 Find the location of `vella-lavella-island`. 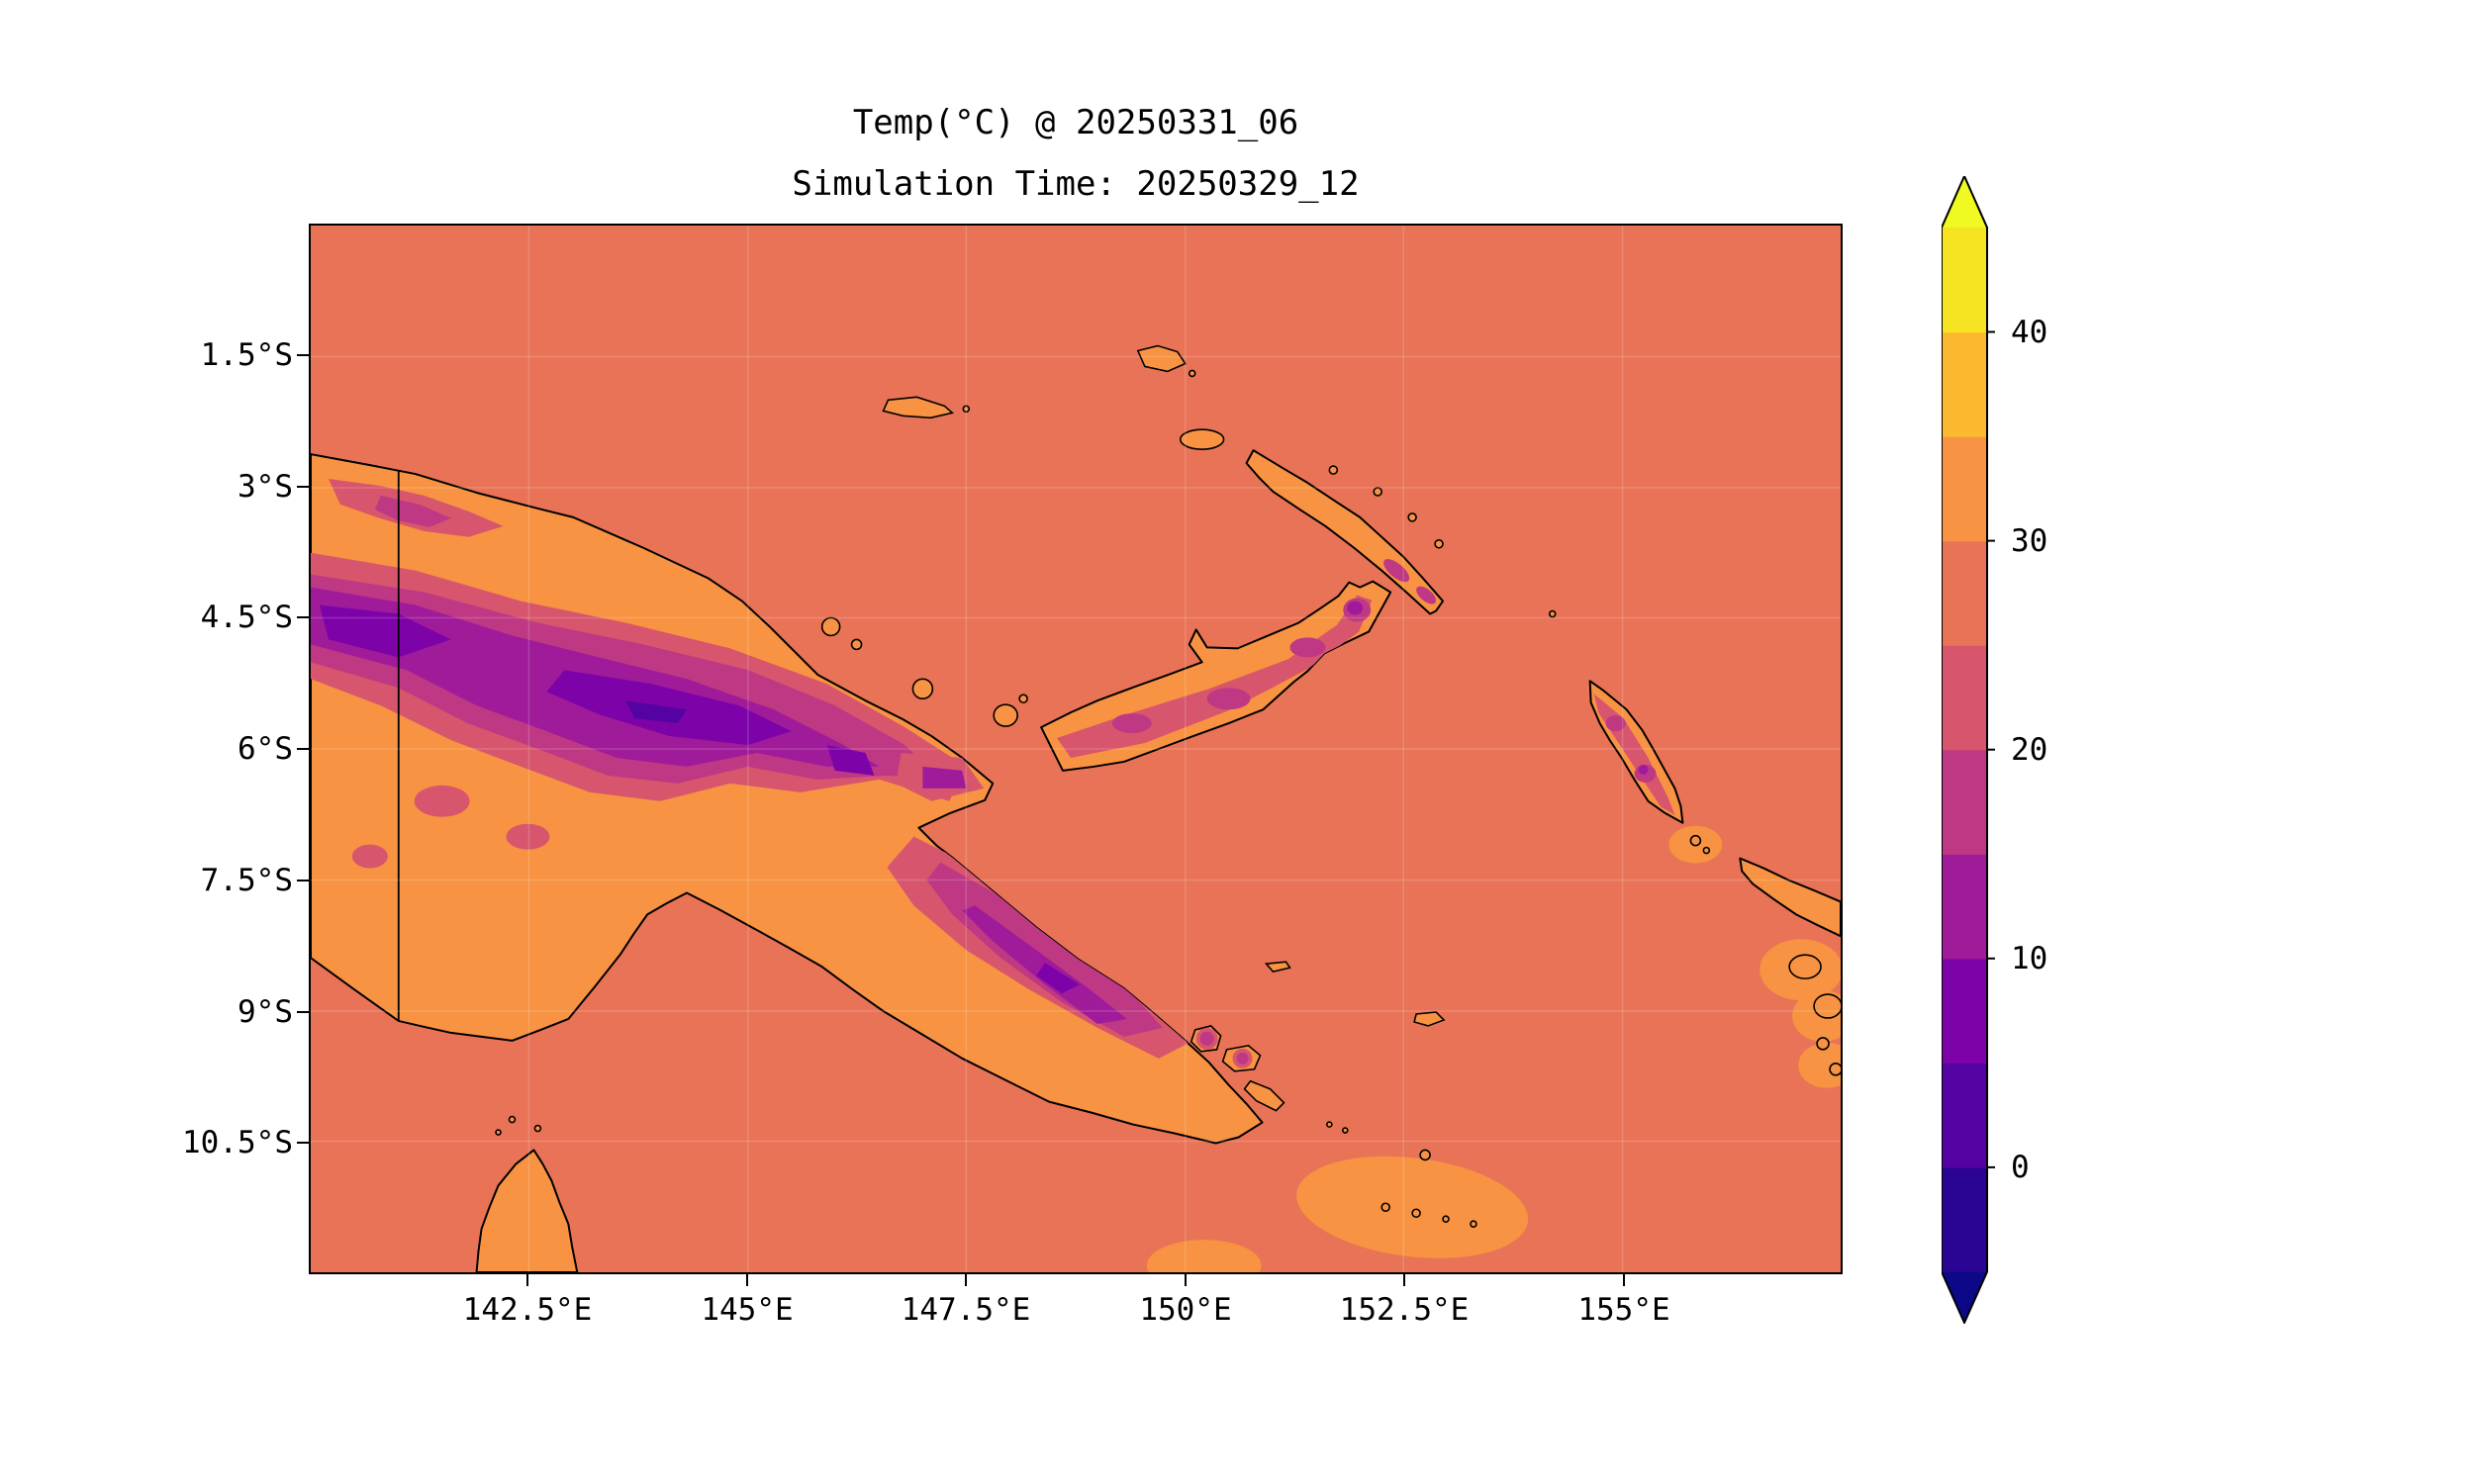

vella-lavella-island is located at coordinates (1805, 966).